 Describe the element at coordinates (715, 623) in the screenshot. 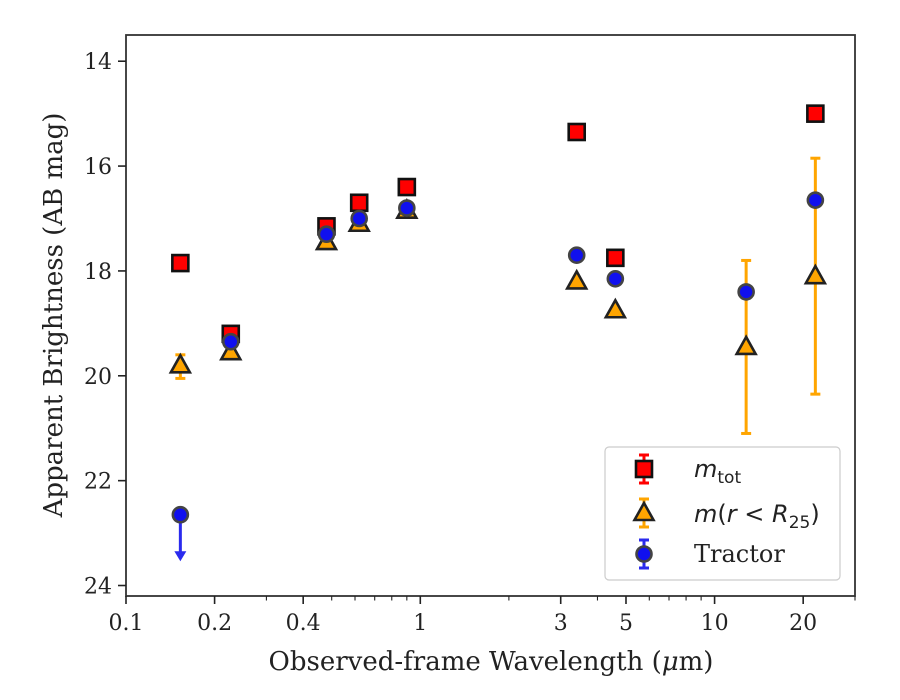

I see `x-tick-label: 10` at that location.